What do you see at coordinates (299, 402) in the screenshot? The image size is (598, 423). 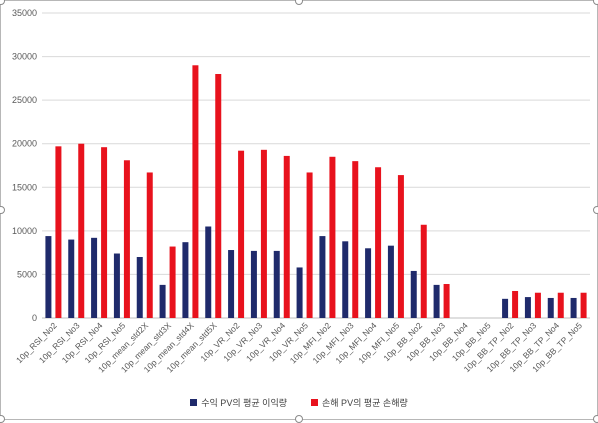 I see `legend: 수익 PV의 평균 이익량 손해 PV의 평균 손해량` at bounding box center [299, 402].